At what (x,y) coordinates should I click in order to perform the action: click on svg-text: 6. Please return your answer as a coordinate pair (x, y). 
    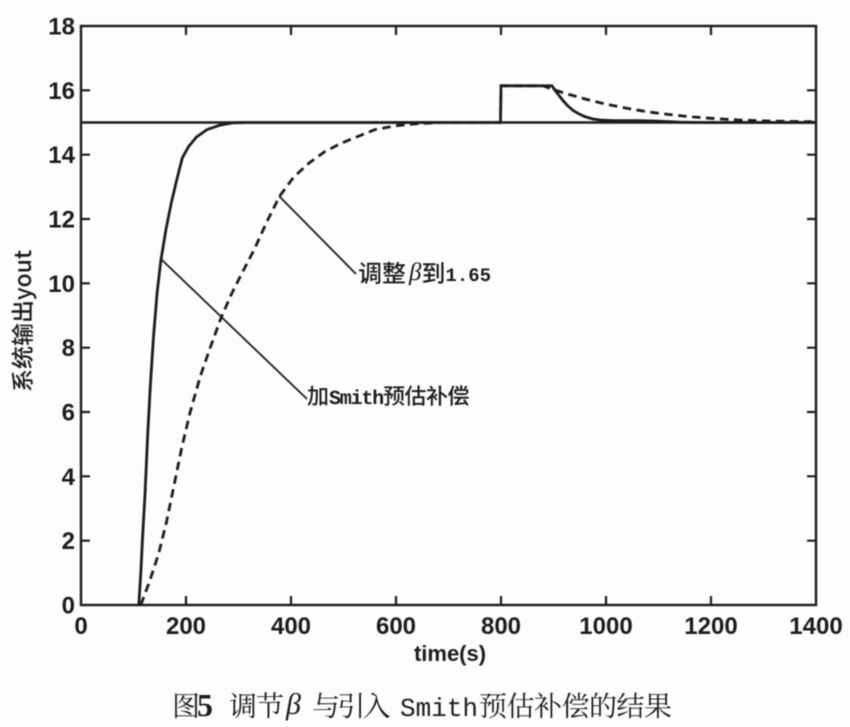
    Looking at the image, I should click on (68, 413).